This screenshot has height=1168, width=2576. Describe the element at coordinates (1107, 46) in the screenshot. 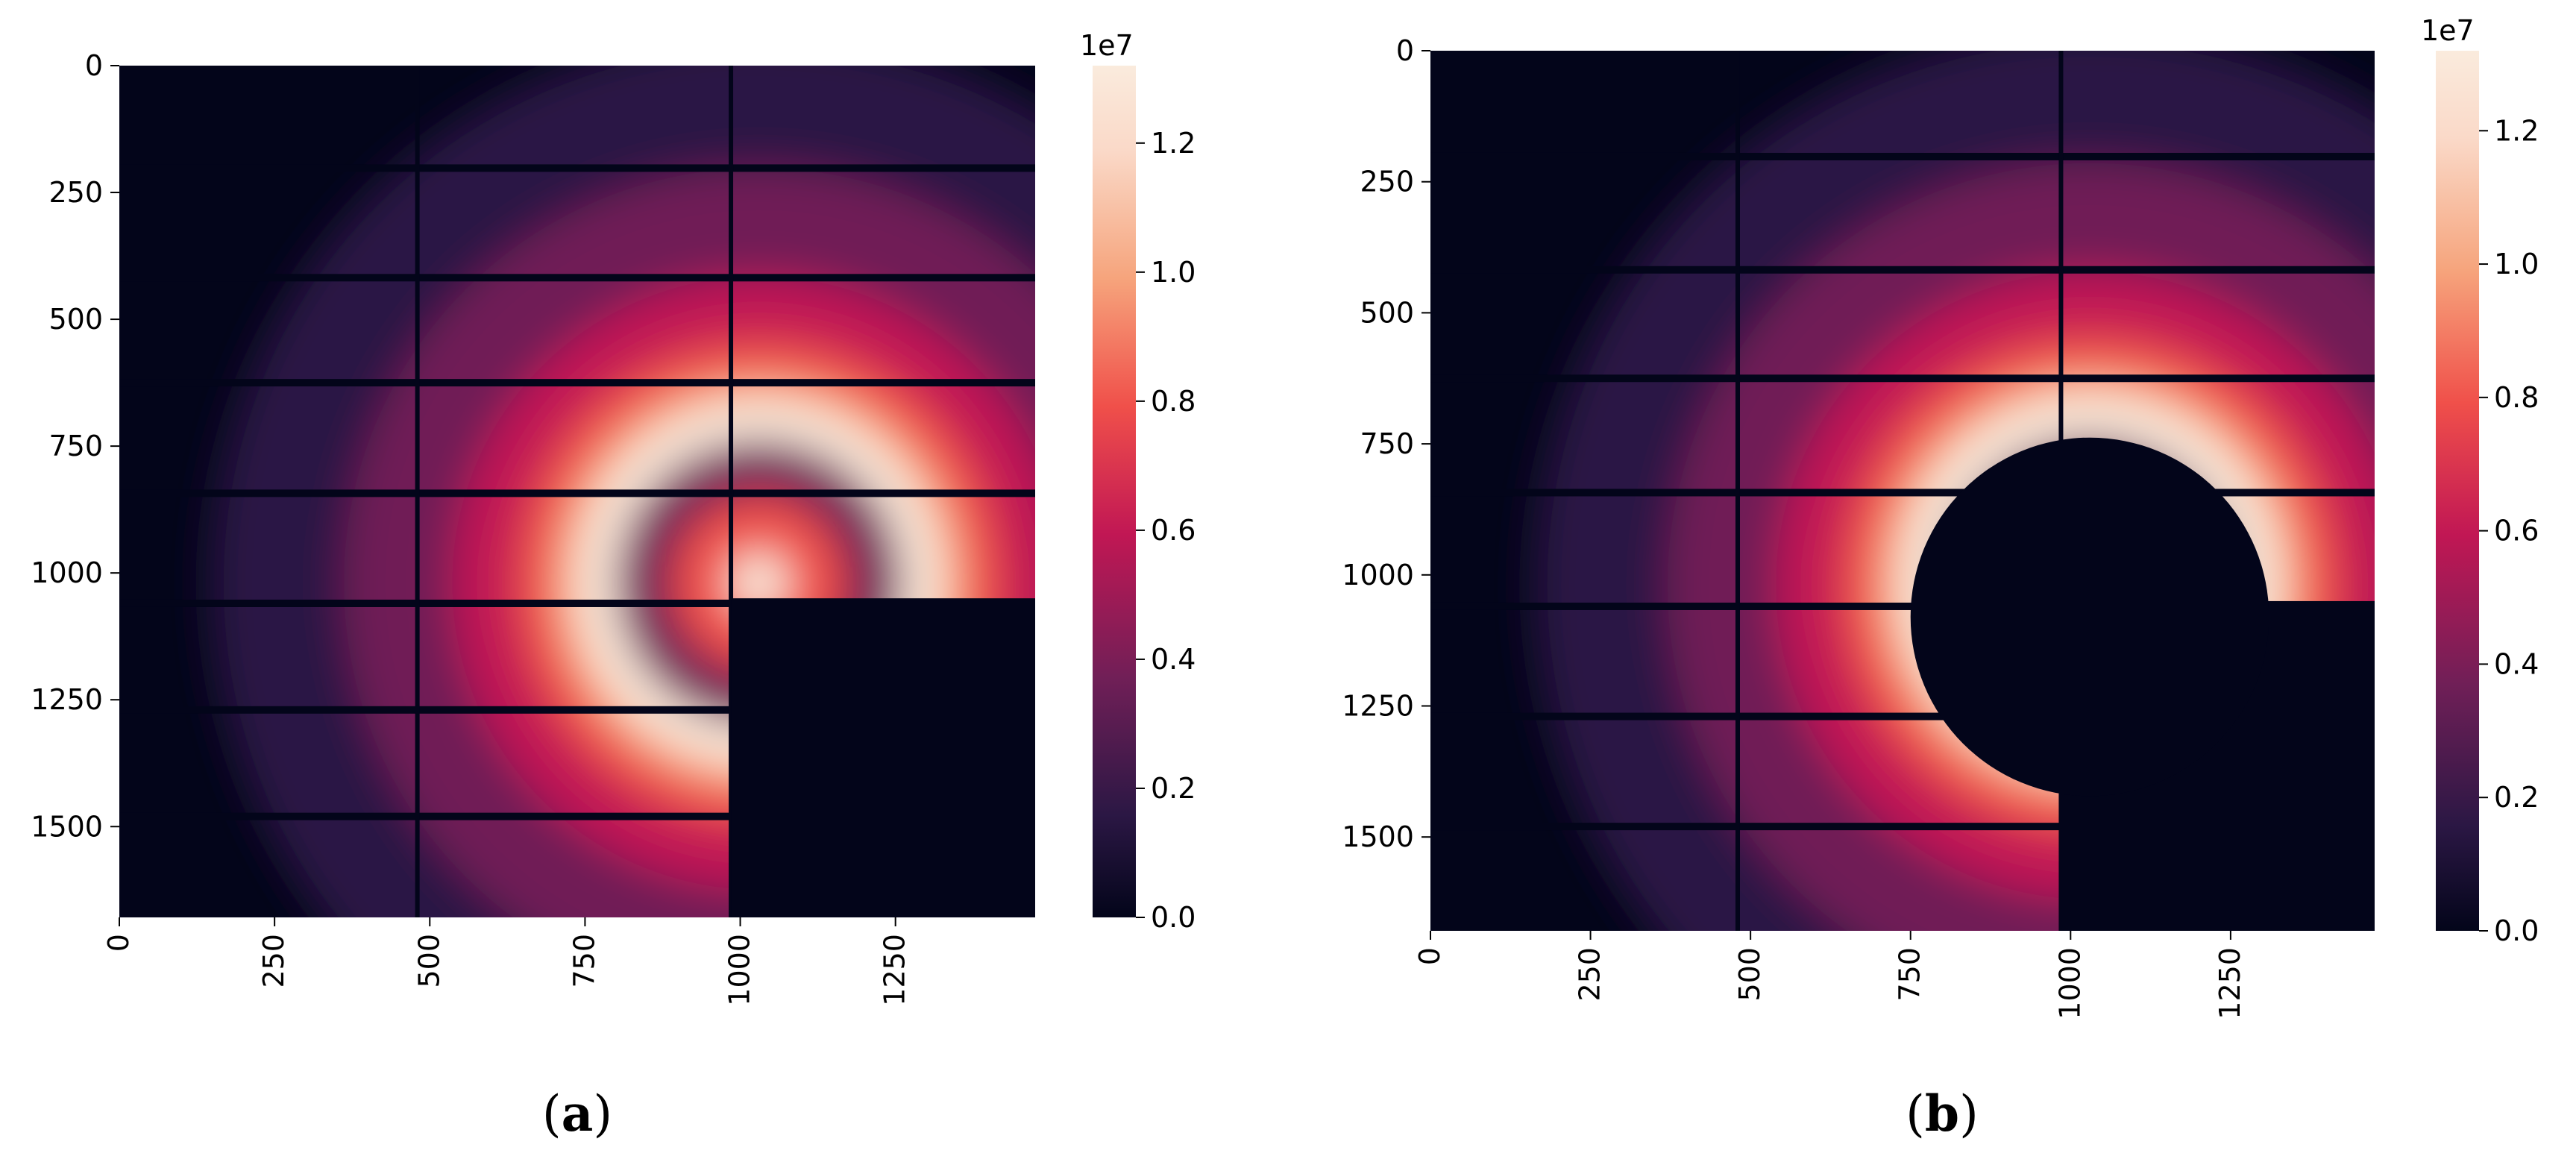

I see `colorbar-a-multiplier: 1e7` at that location.